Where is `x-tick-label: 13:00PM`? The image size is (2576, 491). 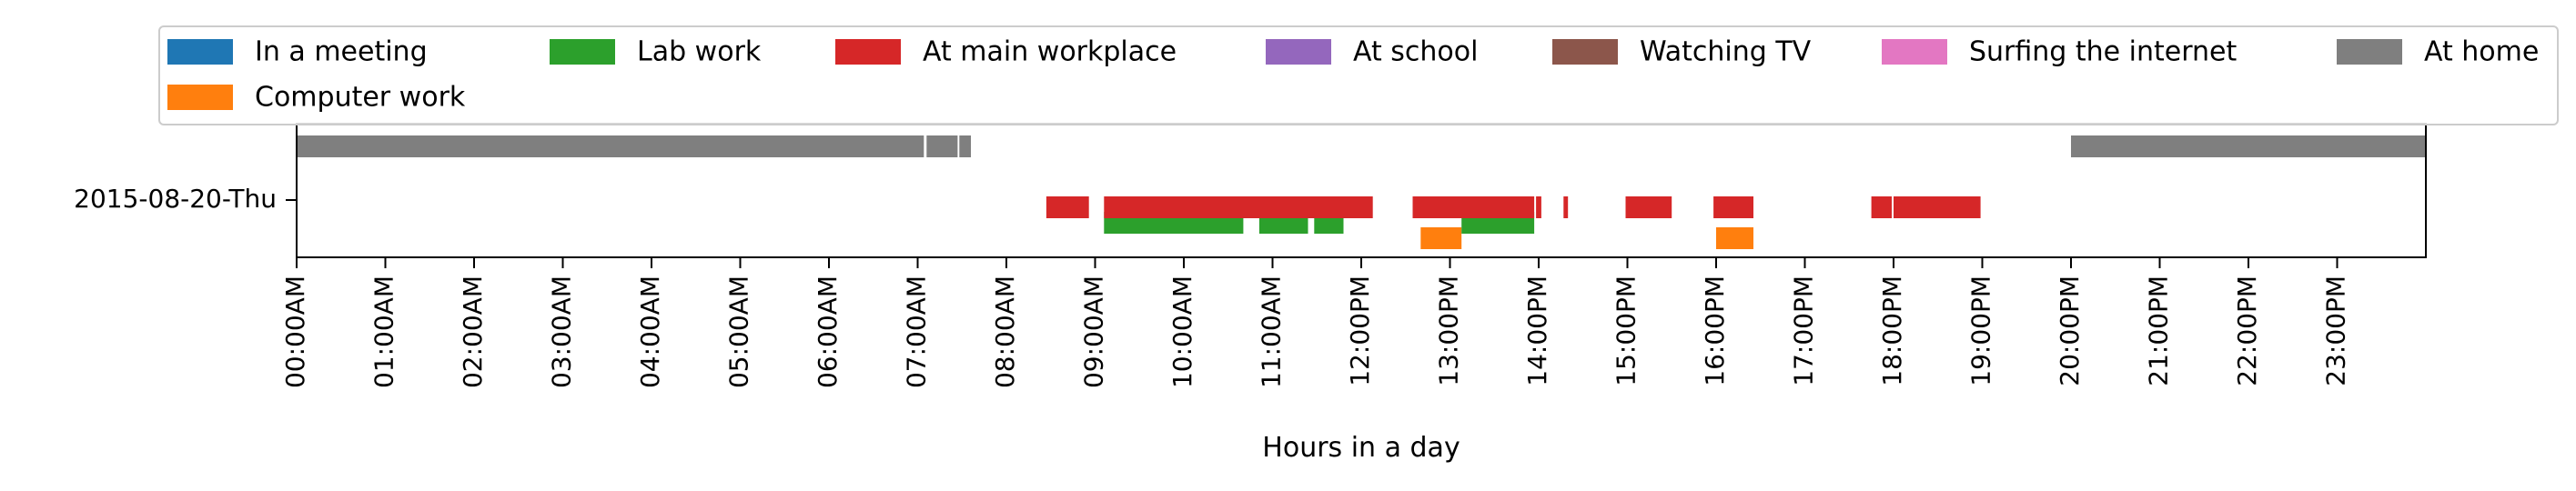
x-tick-label: 13:00PM is located at coordinates (1449, 331).